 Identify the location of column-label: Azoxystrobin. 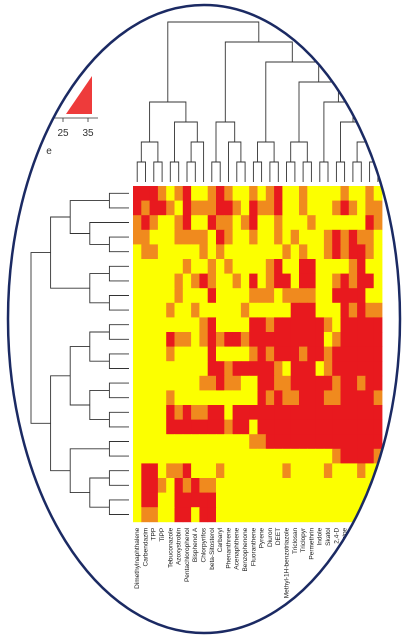
(179, 546).